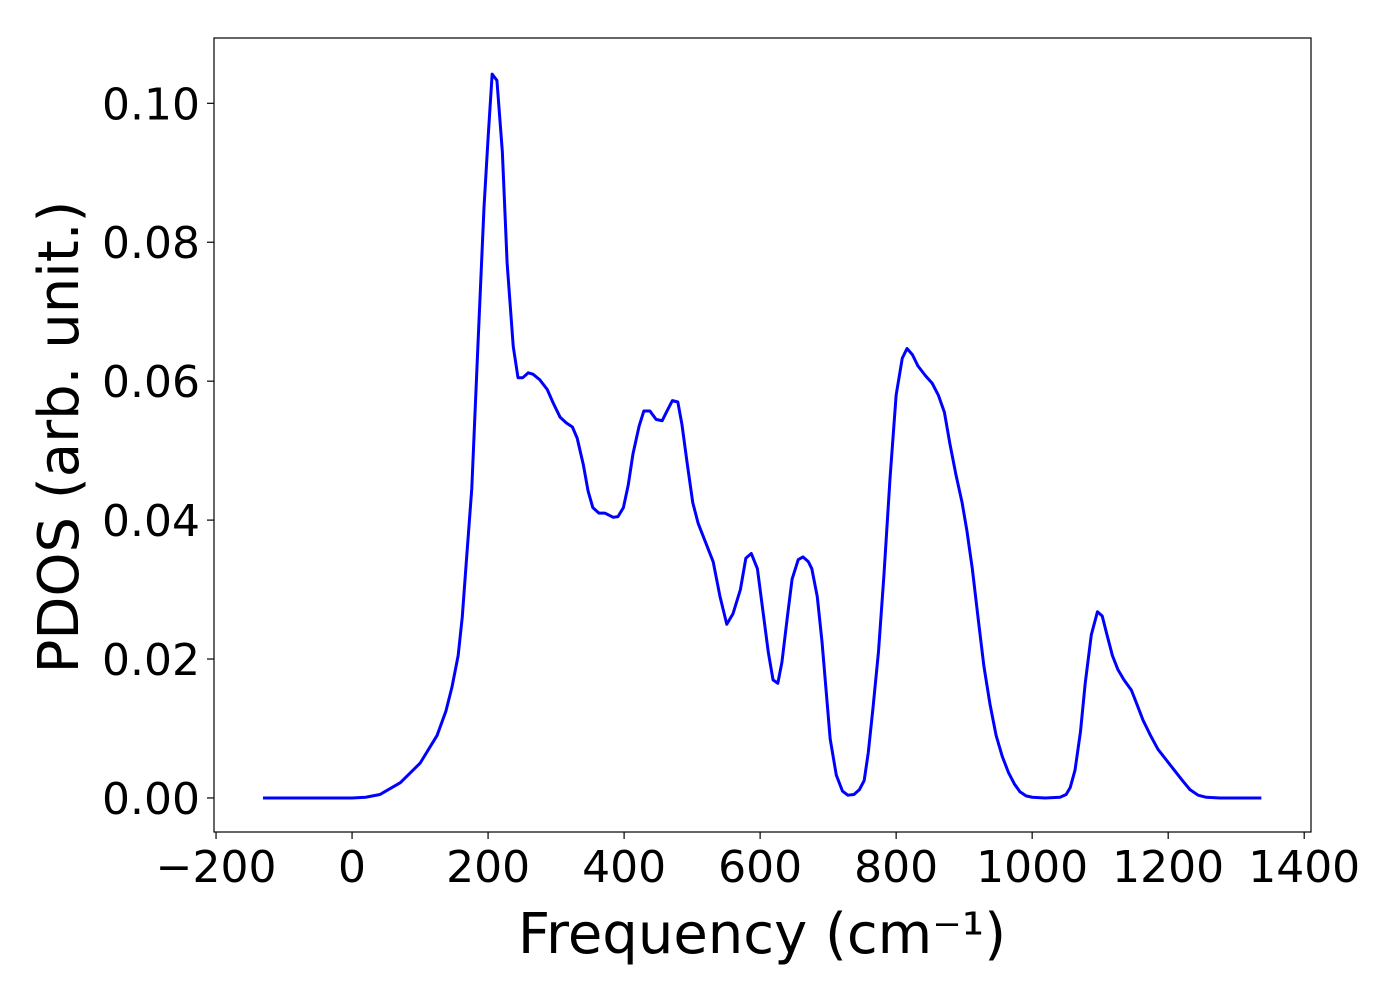 This screenshot has width=1400, height=1000. Describe the element at coordinates (1304, 867) in the screenshot. I see `x-tick-label: 1400` at that location.